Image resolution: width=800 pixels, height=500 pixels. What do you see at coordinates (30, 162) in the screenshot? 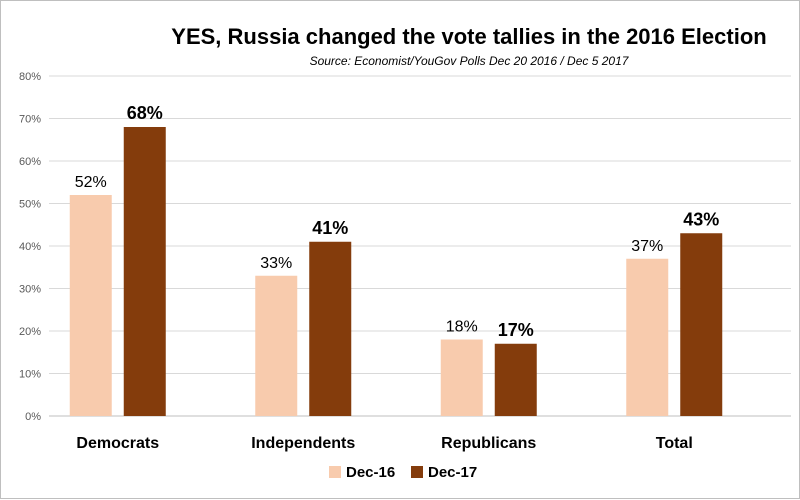
I see `y-tick-label: 60%` at bounding box center [30, 162].